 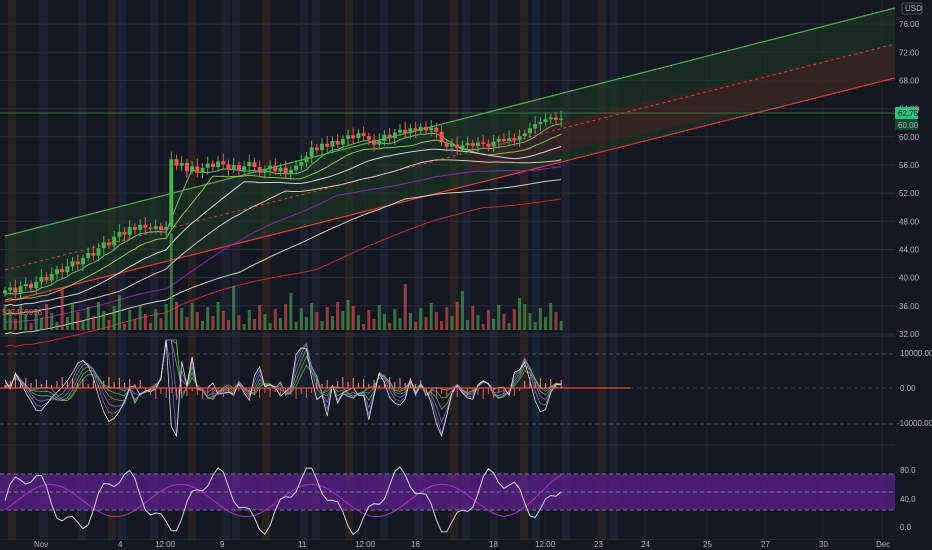 I want to click on time-tick-label: 25, so click(x=707, y=544).